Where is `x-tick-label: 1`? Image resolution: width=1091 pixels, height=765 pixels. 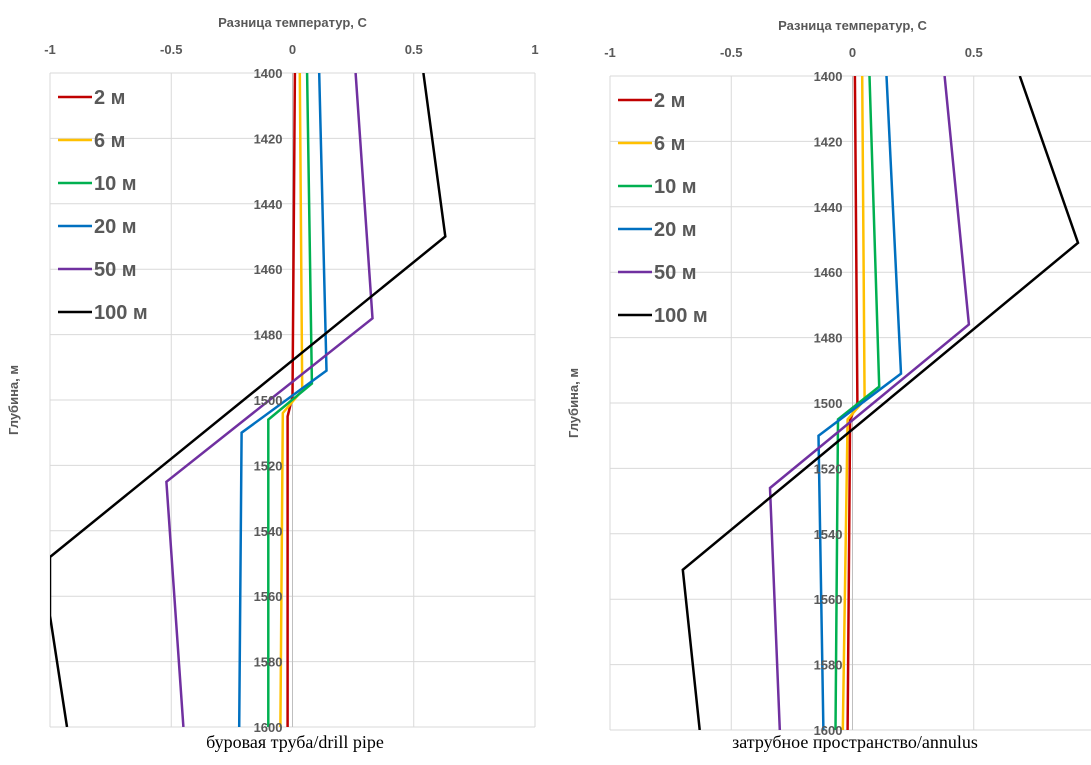 x-tick-label: 1 is located at coordinates (534, 49).